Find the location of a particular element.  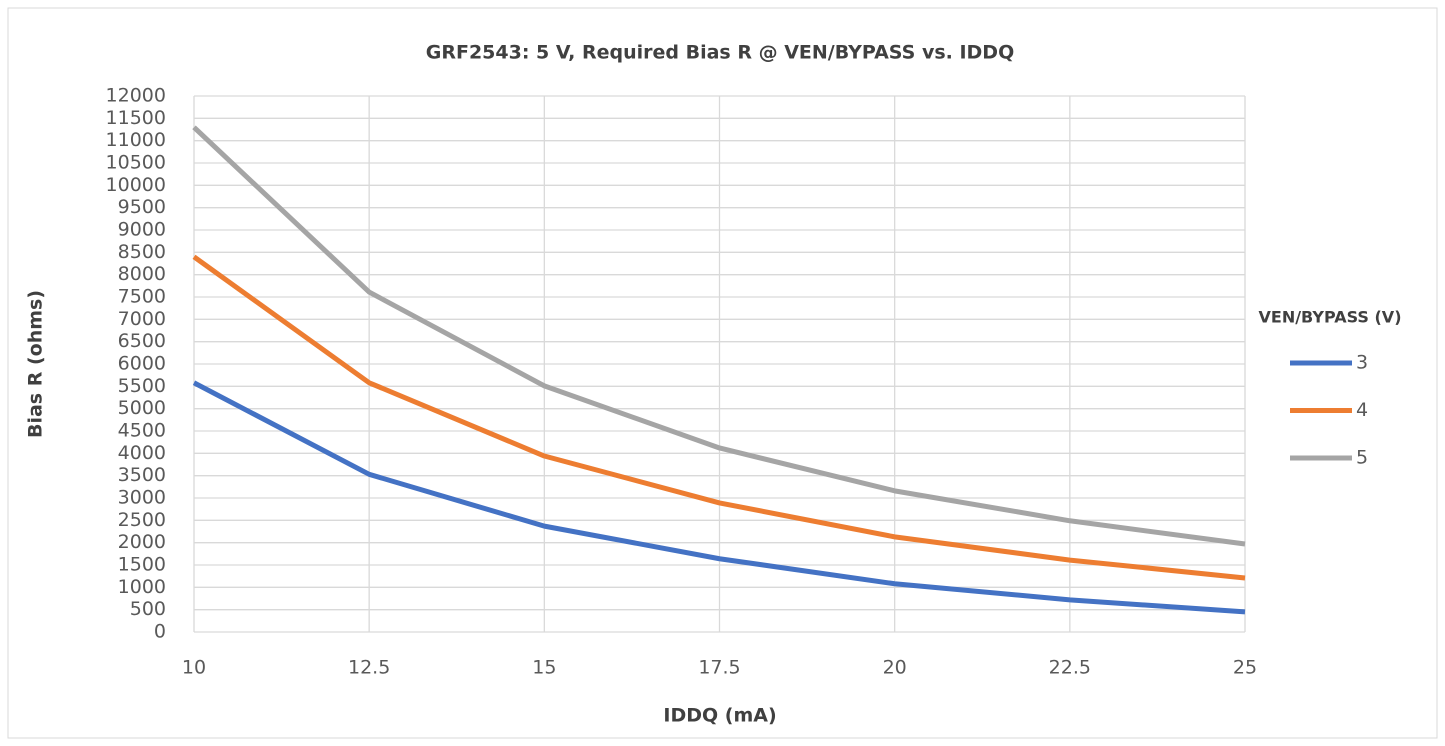

y-tick-label: 0 is located at coordinates (160, 632).